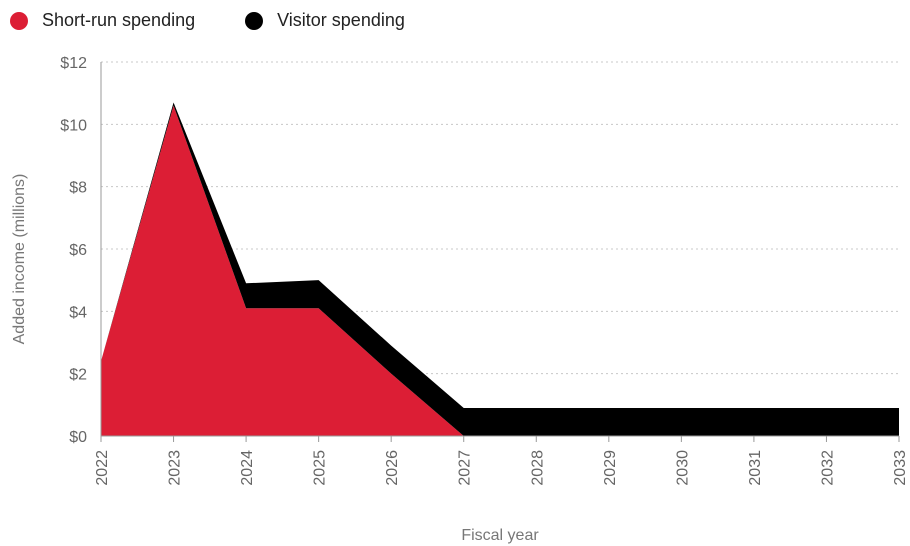 The width and height of the screenshot is (910, 546). I want to click on y-axis-title: Added income (millions), so click(19, 259).